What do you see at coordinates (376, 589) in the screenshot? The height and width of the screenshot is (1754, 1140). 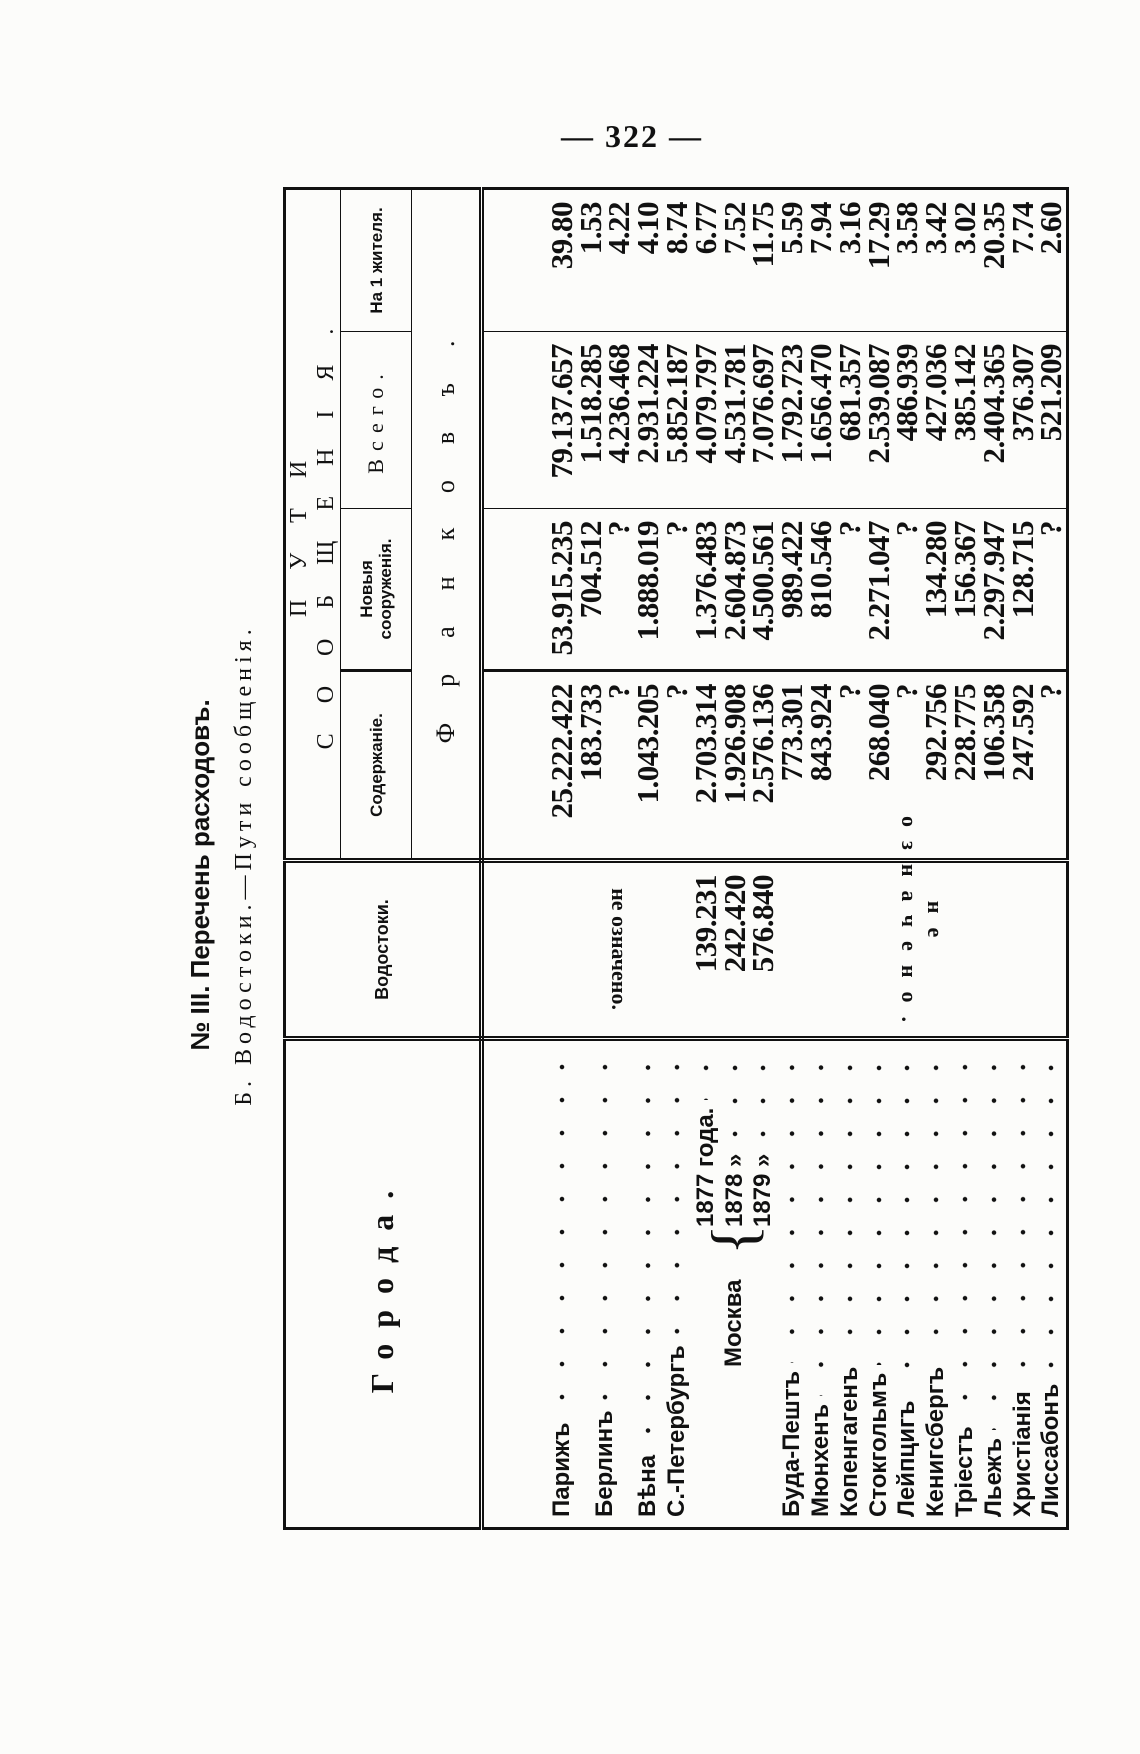 I see `header-new-works: Новыя сооруженія.` at bounding box center [376, 589].